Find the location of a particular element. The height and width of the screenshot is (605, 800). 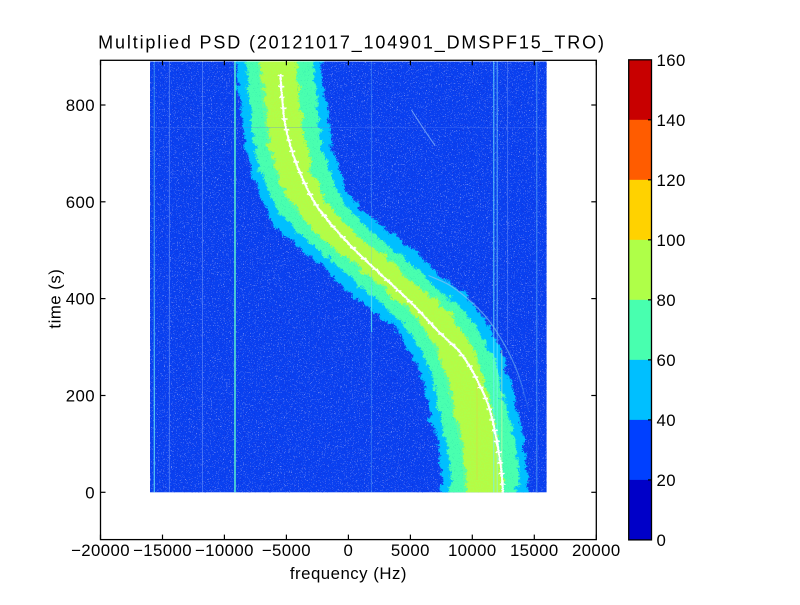

svg-text: 140 is located at coordinates (671, 120).